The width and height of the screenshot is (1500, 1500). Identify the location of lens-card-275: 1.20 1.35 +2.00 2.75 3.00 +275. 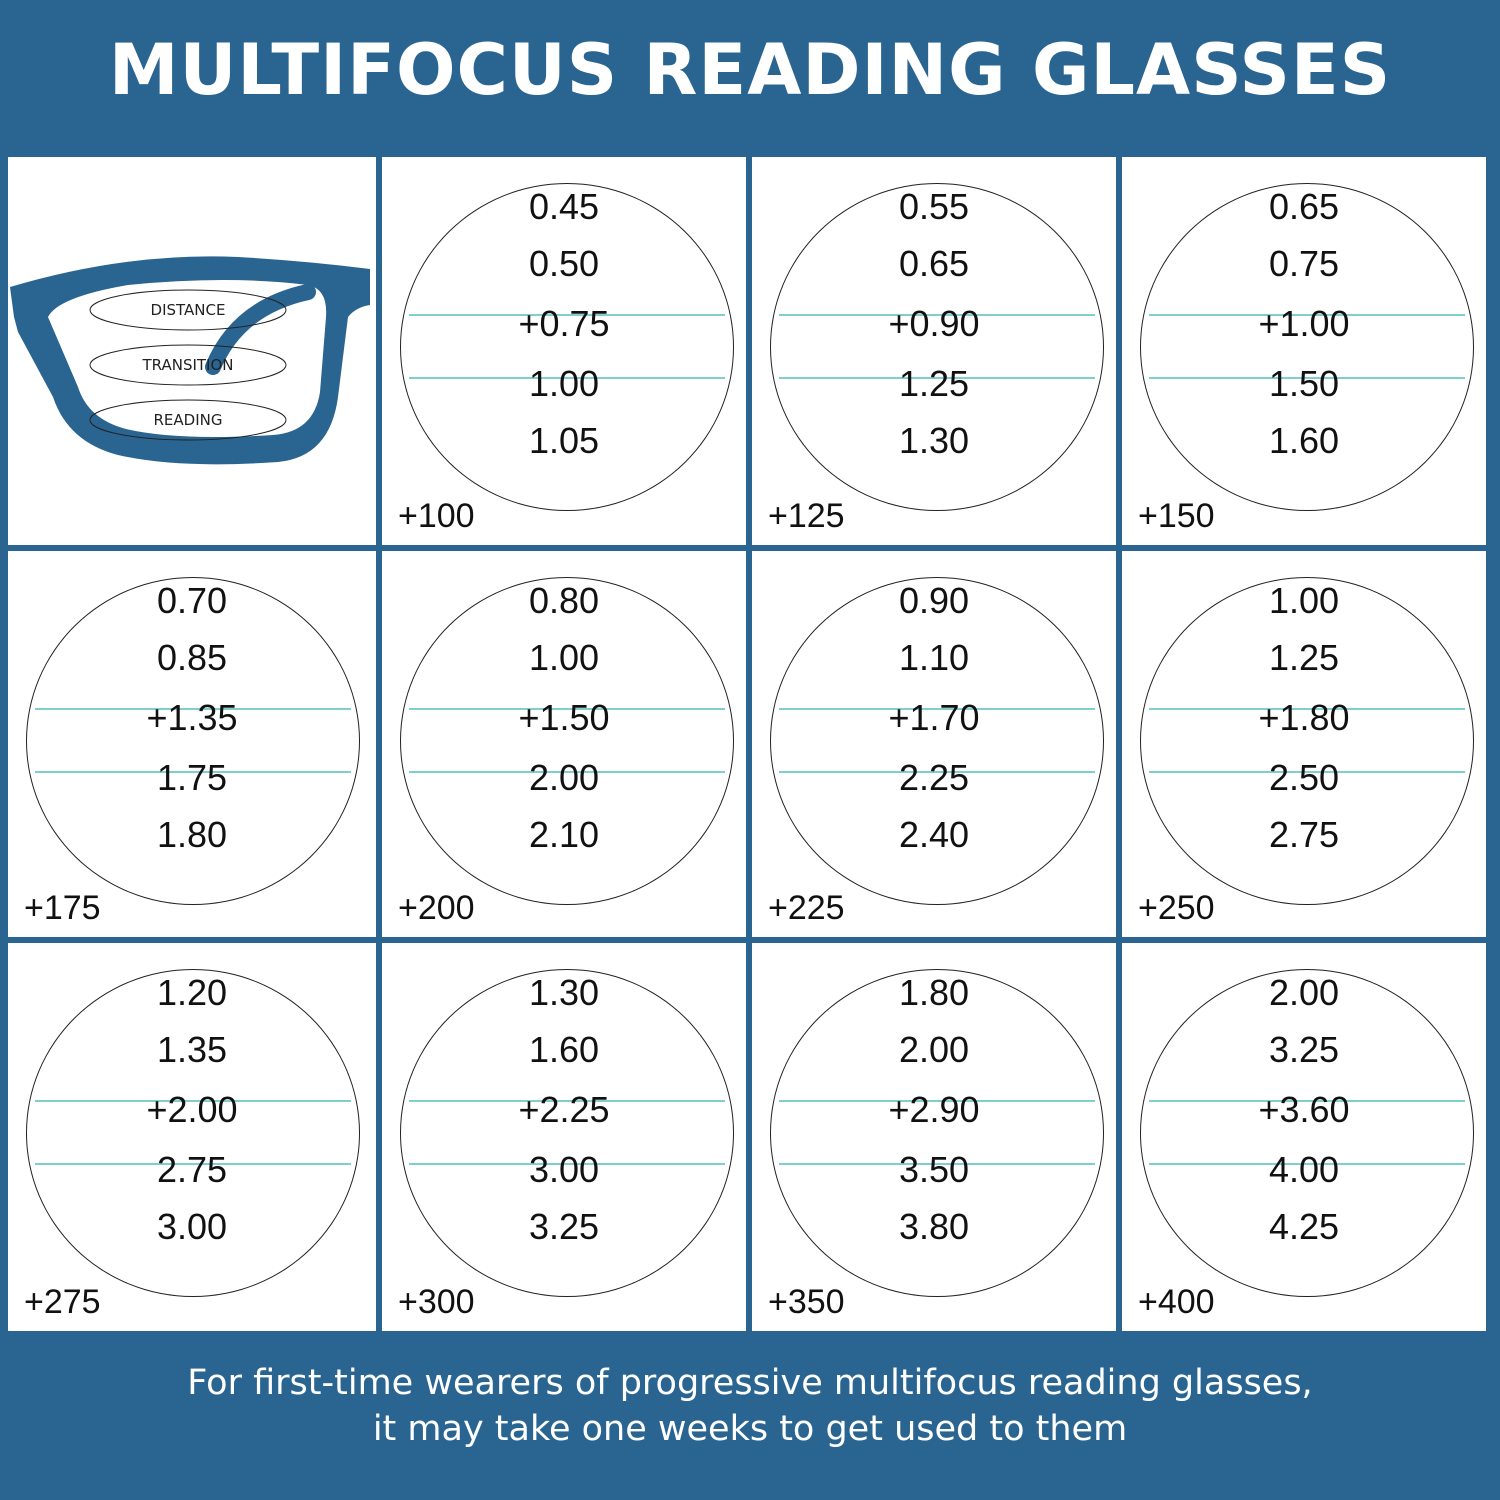
(192, 1137).